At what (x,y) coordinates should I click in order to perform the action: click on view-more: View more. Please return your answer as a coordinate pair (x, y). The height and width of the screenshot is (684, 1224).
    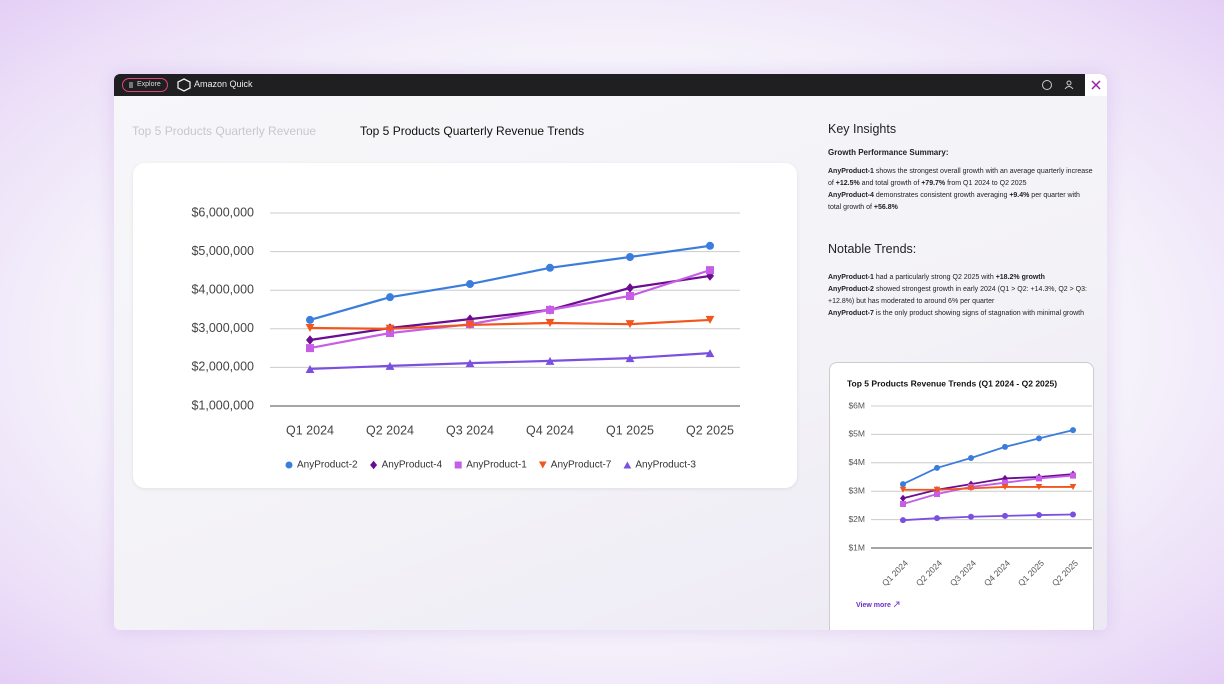
    Looking at the image, I should click on (873, 605).